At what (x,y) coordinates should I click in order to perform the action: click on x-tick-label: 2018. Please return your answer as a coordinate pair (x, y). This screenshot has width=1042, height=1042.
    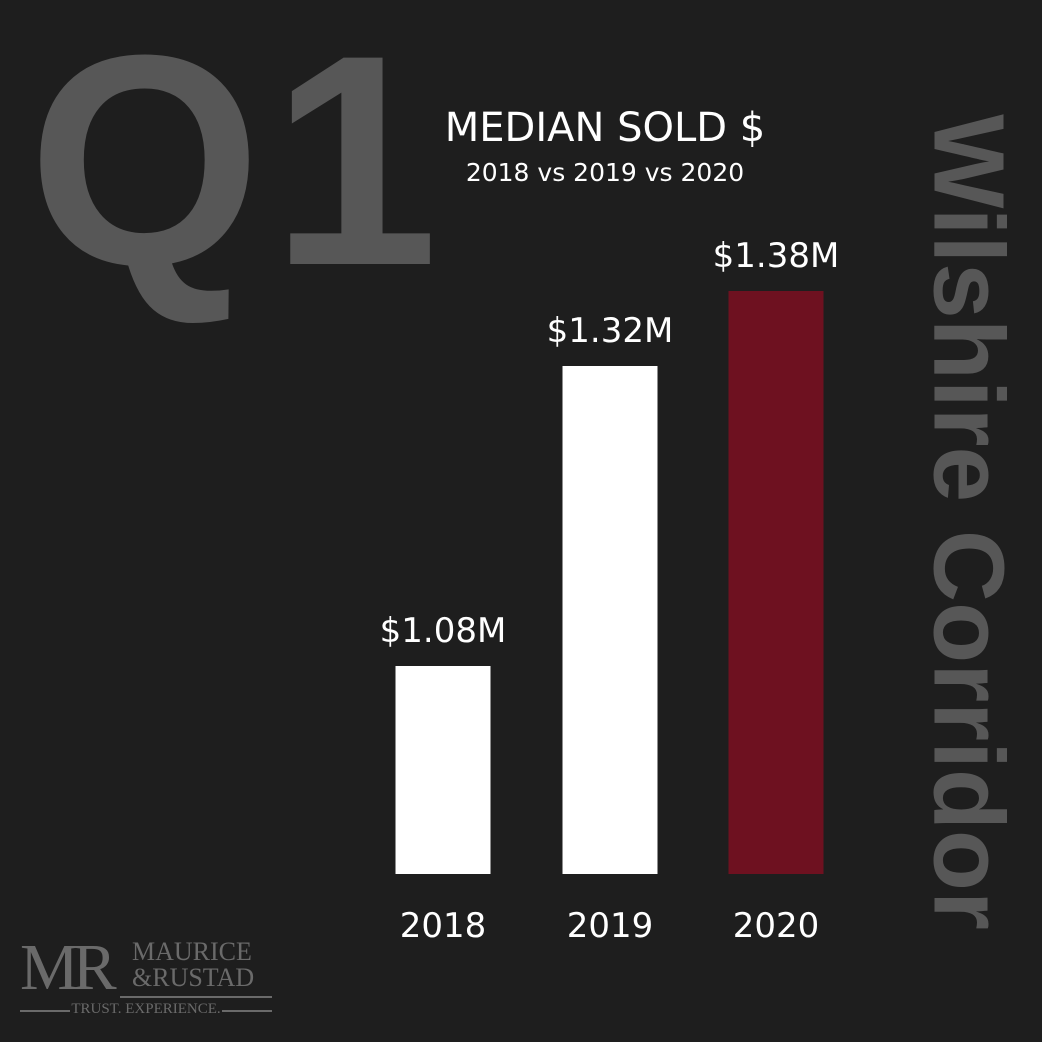
    Looking at the image, I should click on (443, 926).